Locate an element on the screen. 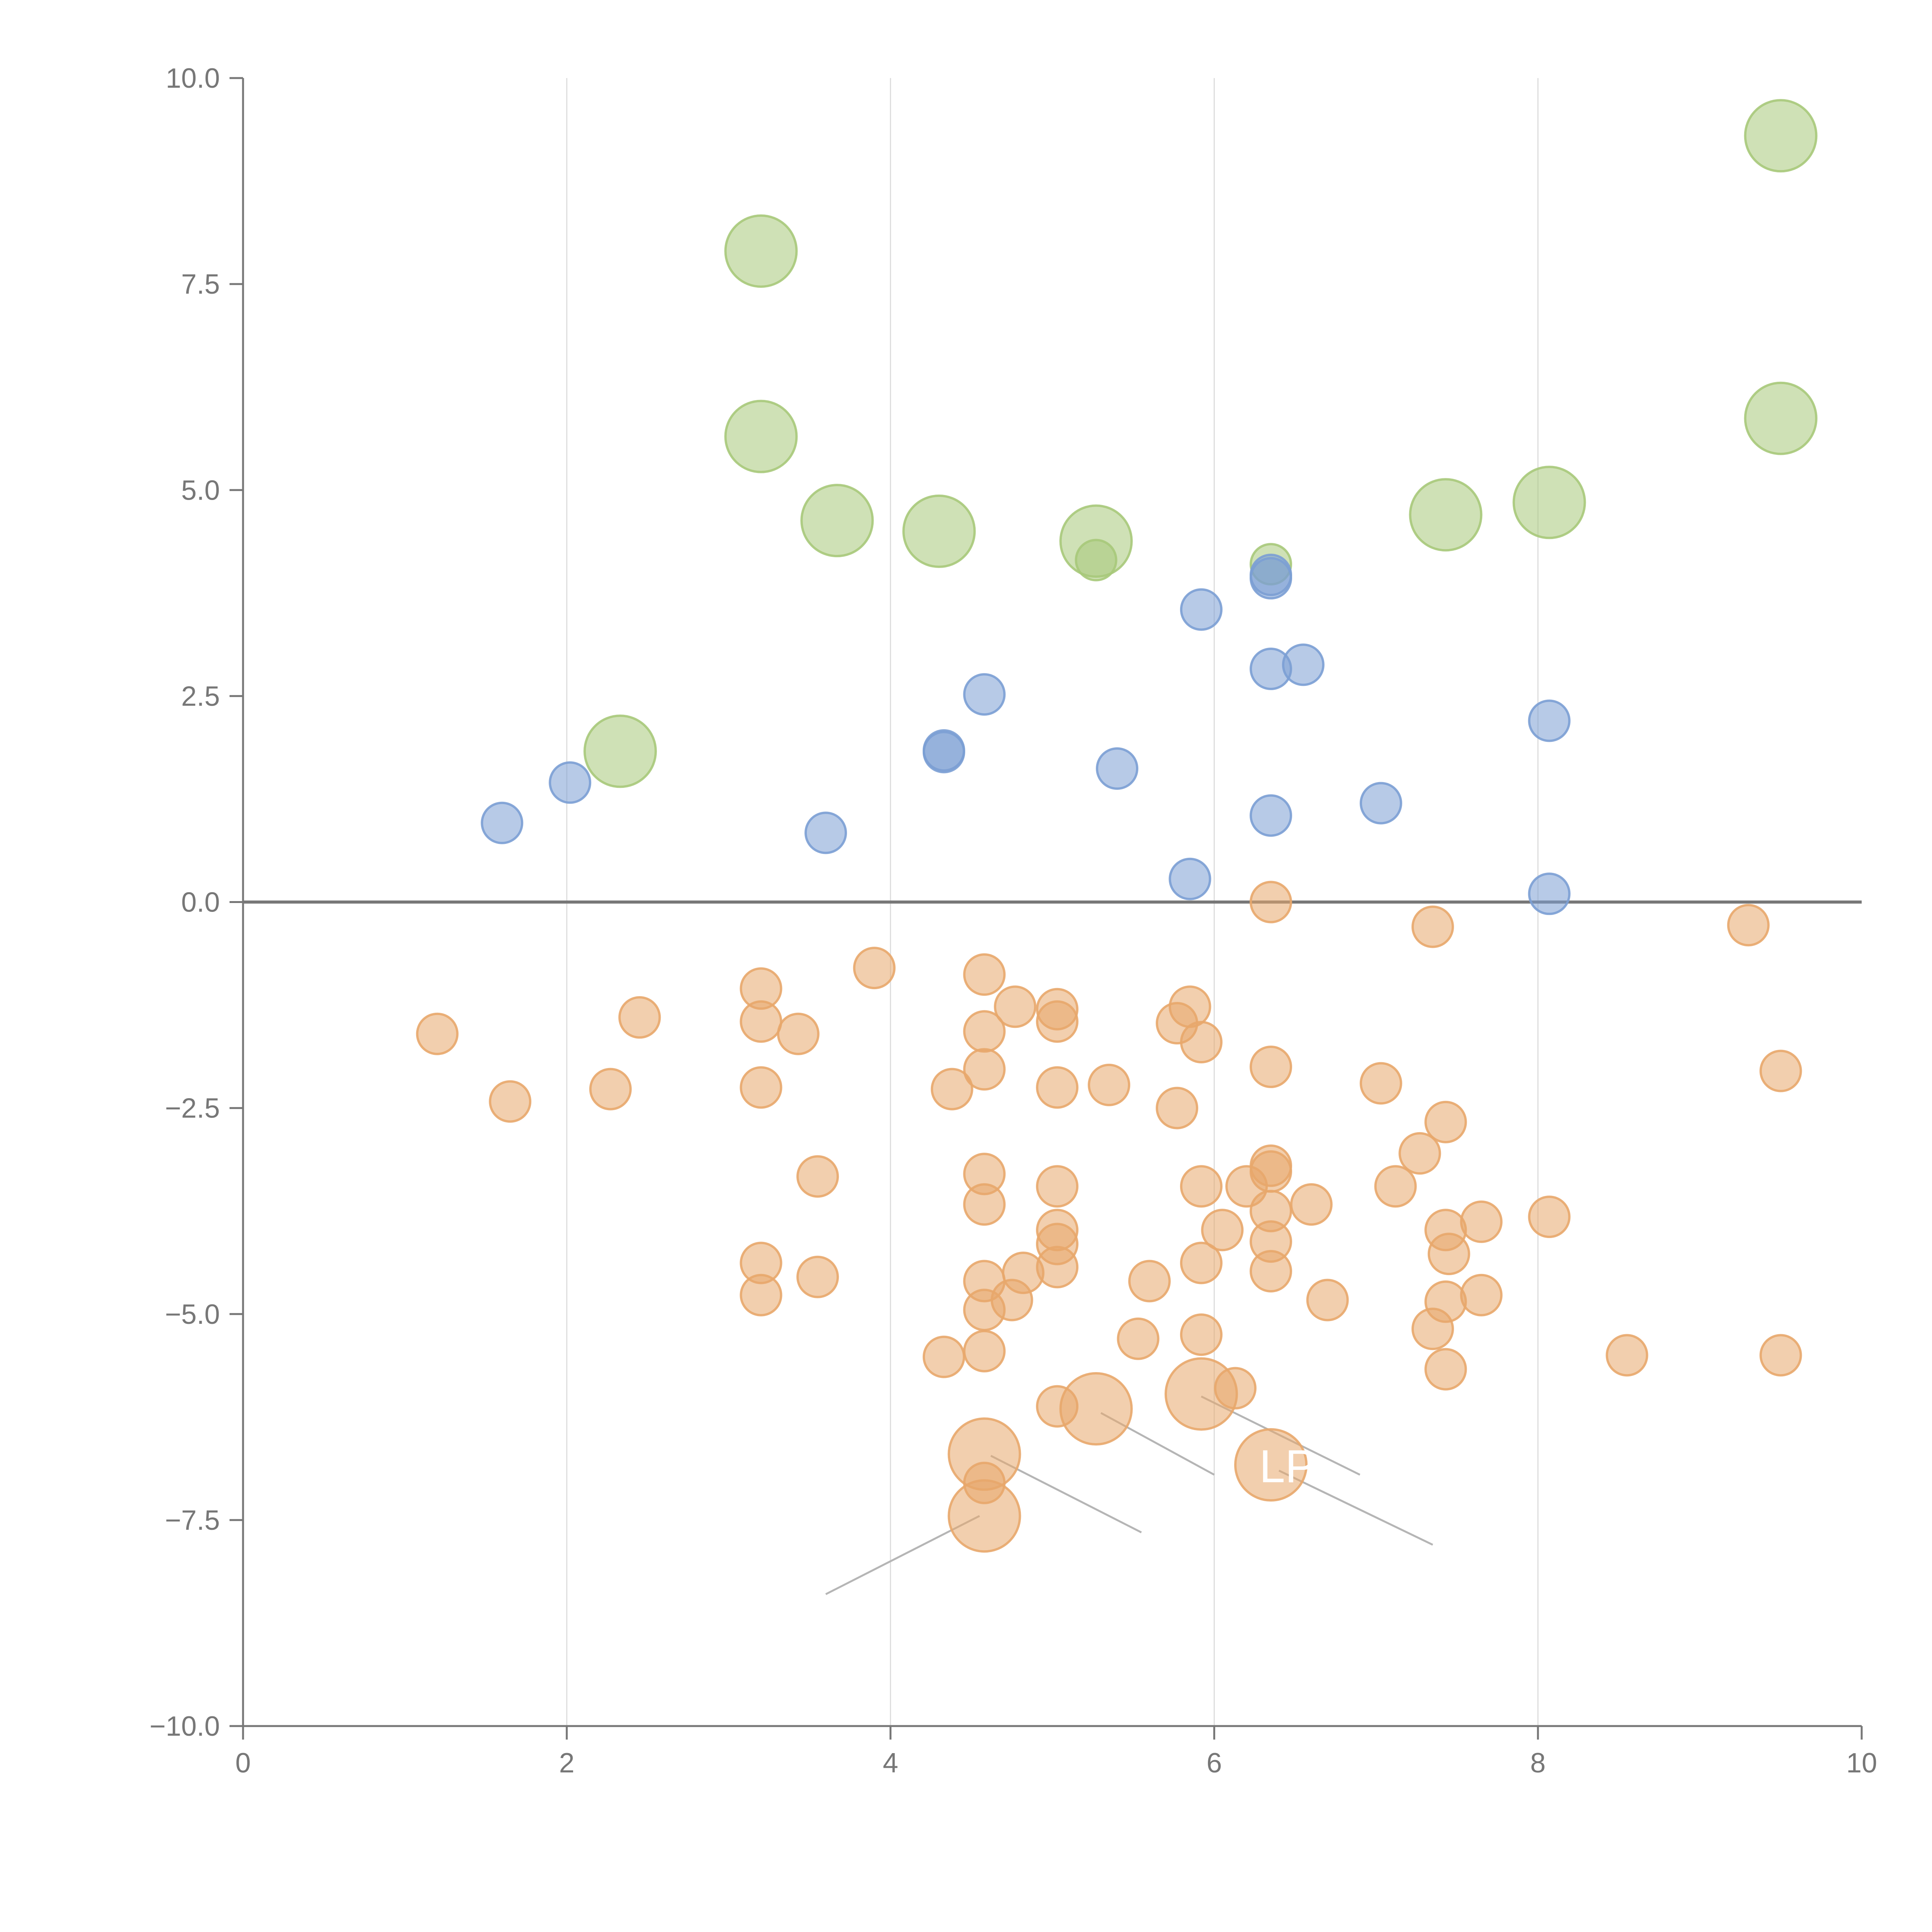  y-tick-label: −10.0 is located at coordinates (185, 1727).